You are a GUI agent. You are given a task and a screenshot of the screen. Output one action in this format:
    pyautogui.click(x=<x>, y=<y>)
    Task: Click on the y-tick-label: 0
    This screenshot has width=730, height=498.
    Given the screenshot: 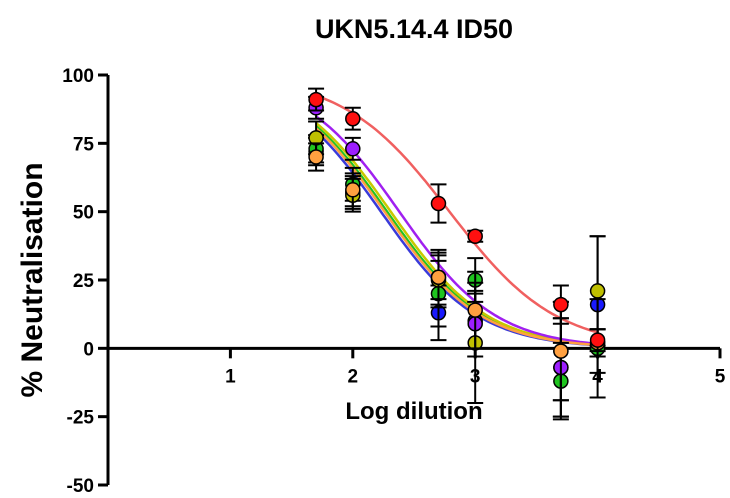 What is the action you would take?
    pyautogui.click(x=88, y=349)
    